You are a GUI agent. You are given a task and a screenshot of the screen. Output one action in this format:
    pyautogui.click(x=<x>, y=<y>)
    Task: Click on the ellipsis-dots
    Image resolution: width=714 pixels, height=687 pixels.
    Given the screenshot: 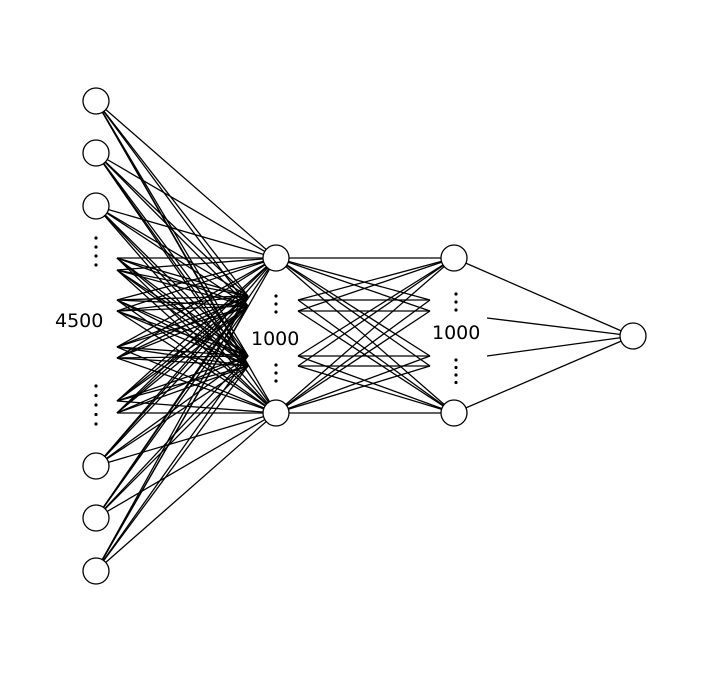 What is the action you would take?
    pyautogui.click(x=276, y=331)
    